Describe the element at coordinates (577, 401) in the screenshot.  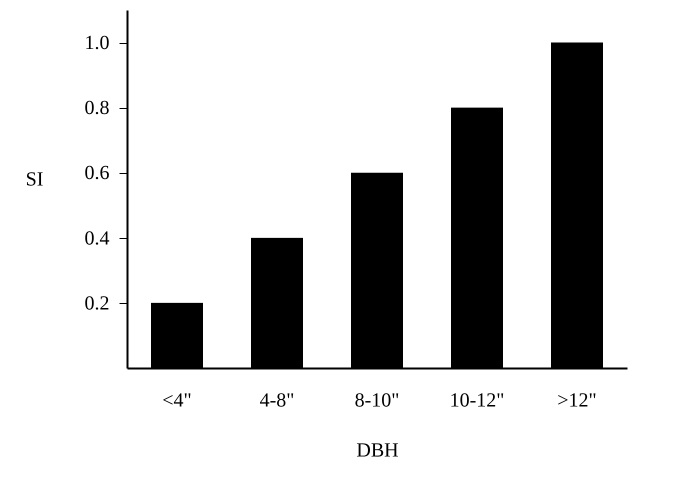
I see `x-tick-label: >12"` at that location.